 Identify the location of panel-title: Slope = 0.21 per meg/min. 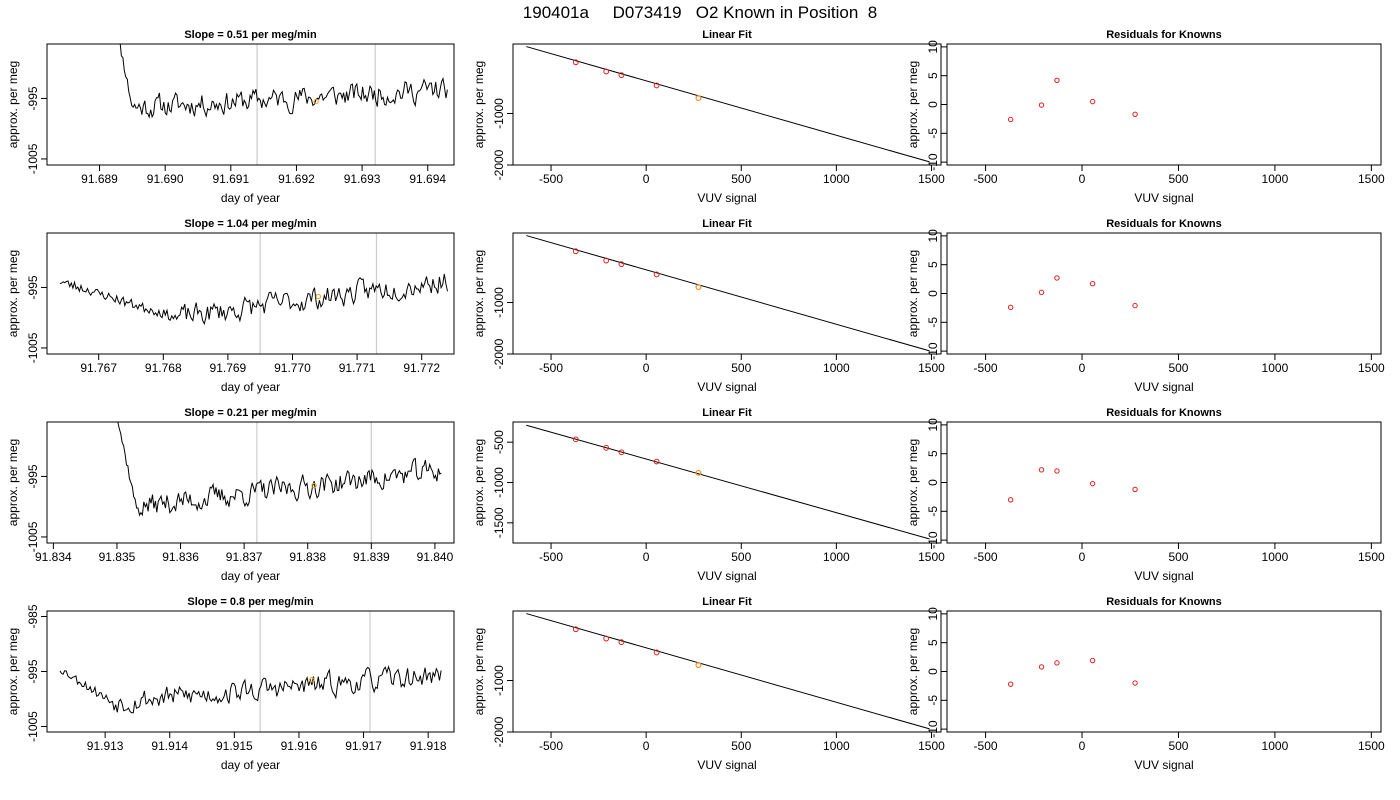
(250, 413).